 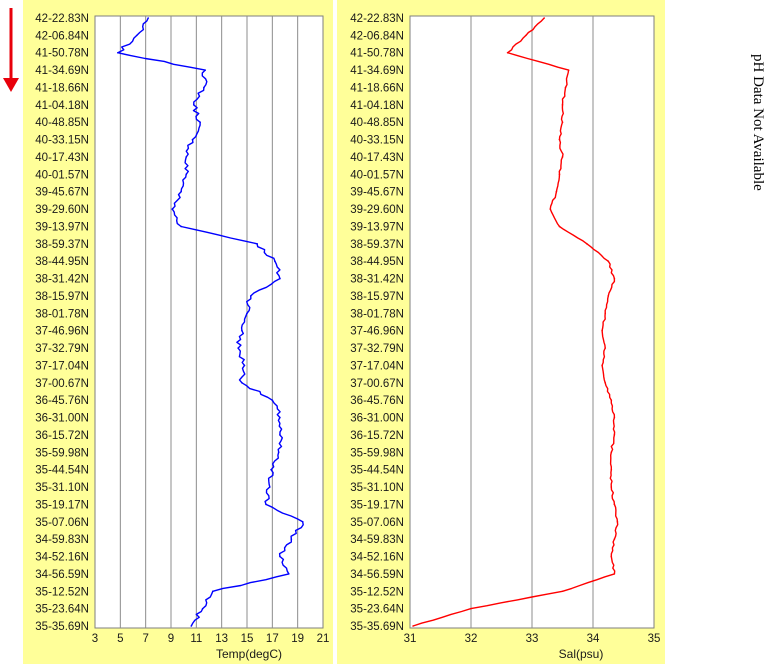 What do you see at coordinates (377, 436) in the screenshot?
I see `salinity-latitude-label: 36-15.72N` at bounding box center [377, 436].